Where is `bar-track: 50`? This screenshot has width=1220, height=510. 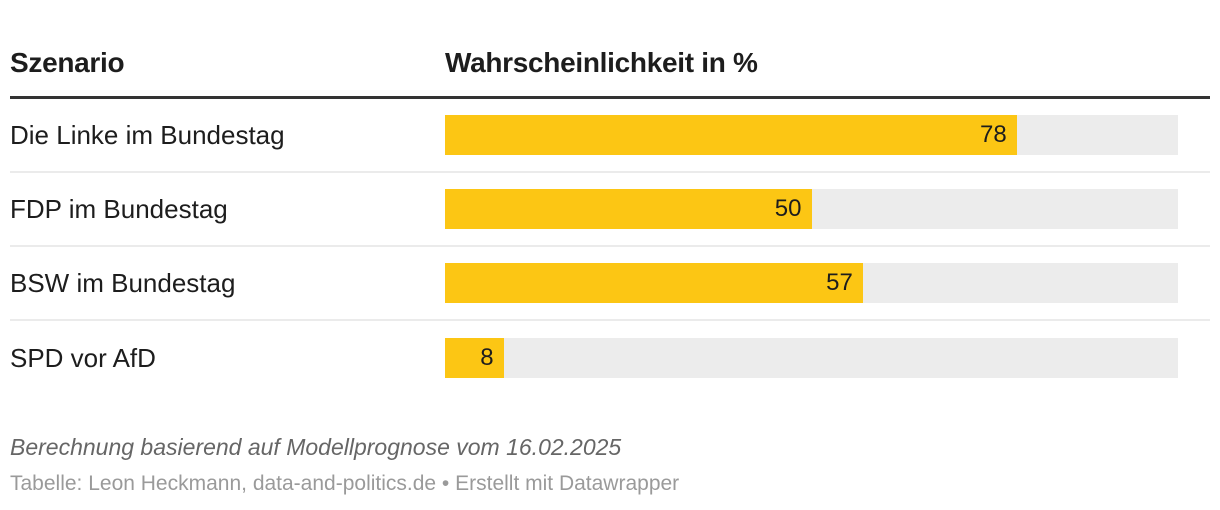 bar-track: 50 is located at coordinates (811, 209).